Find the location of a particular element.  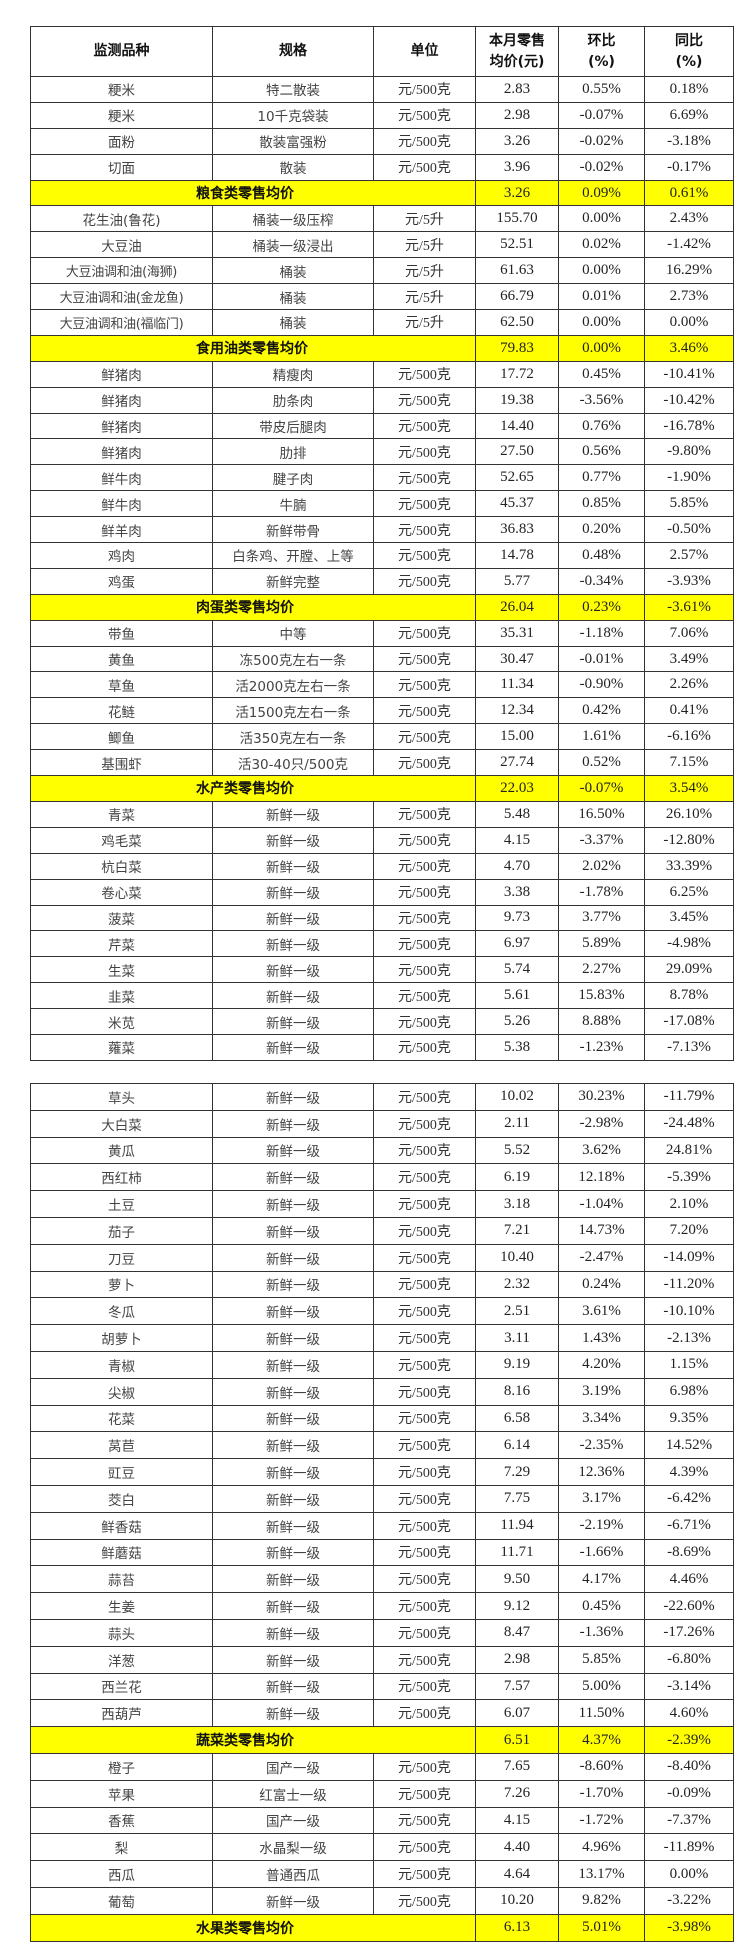

item-yoy: -8.40% is located at coordinates (689, 1766).